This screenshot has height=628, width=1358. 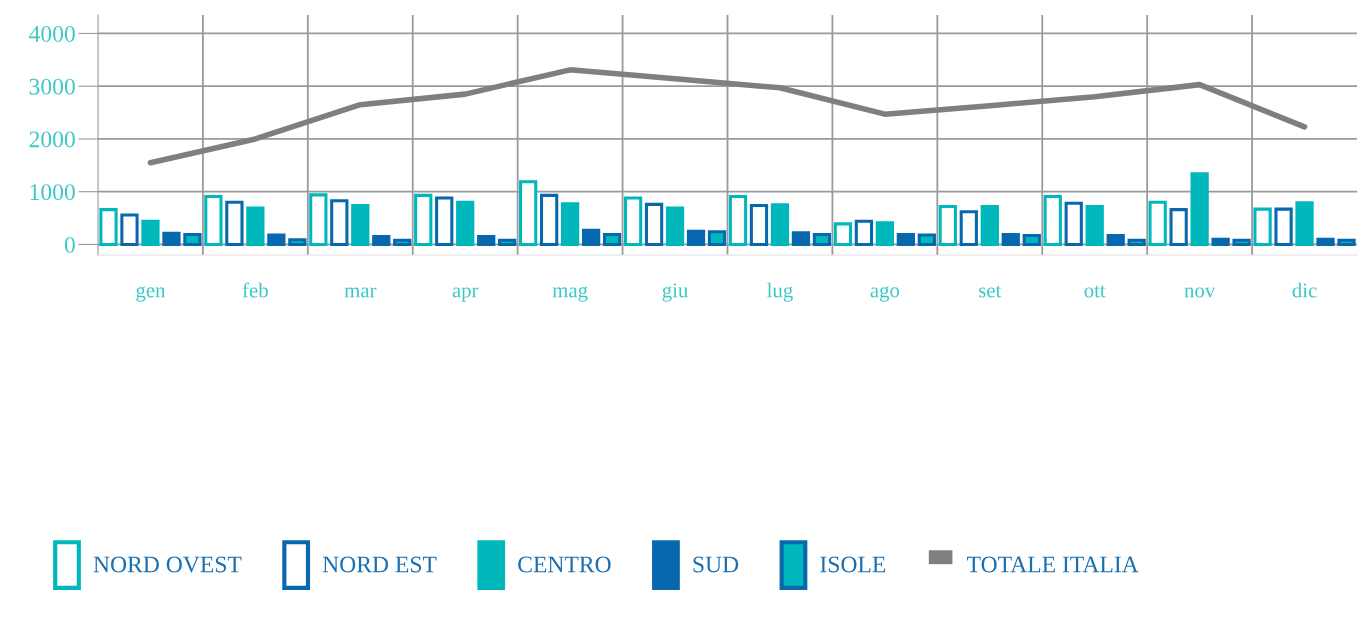 I want to click on x-tick-label: ott, so click(x=1095, y=291).